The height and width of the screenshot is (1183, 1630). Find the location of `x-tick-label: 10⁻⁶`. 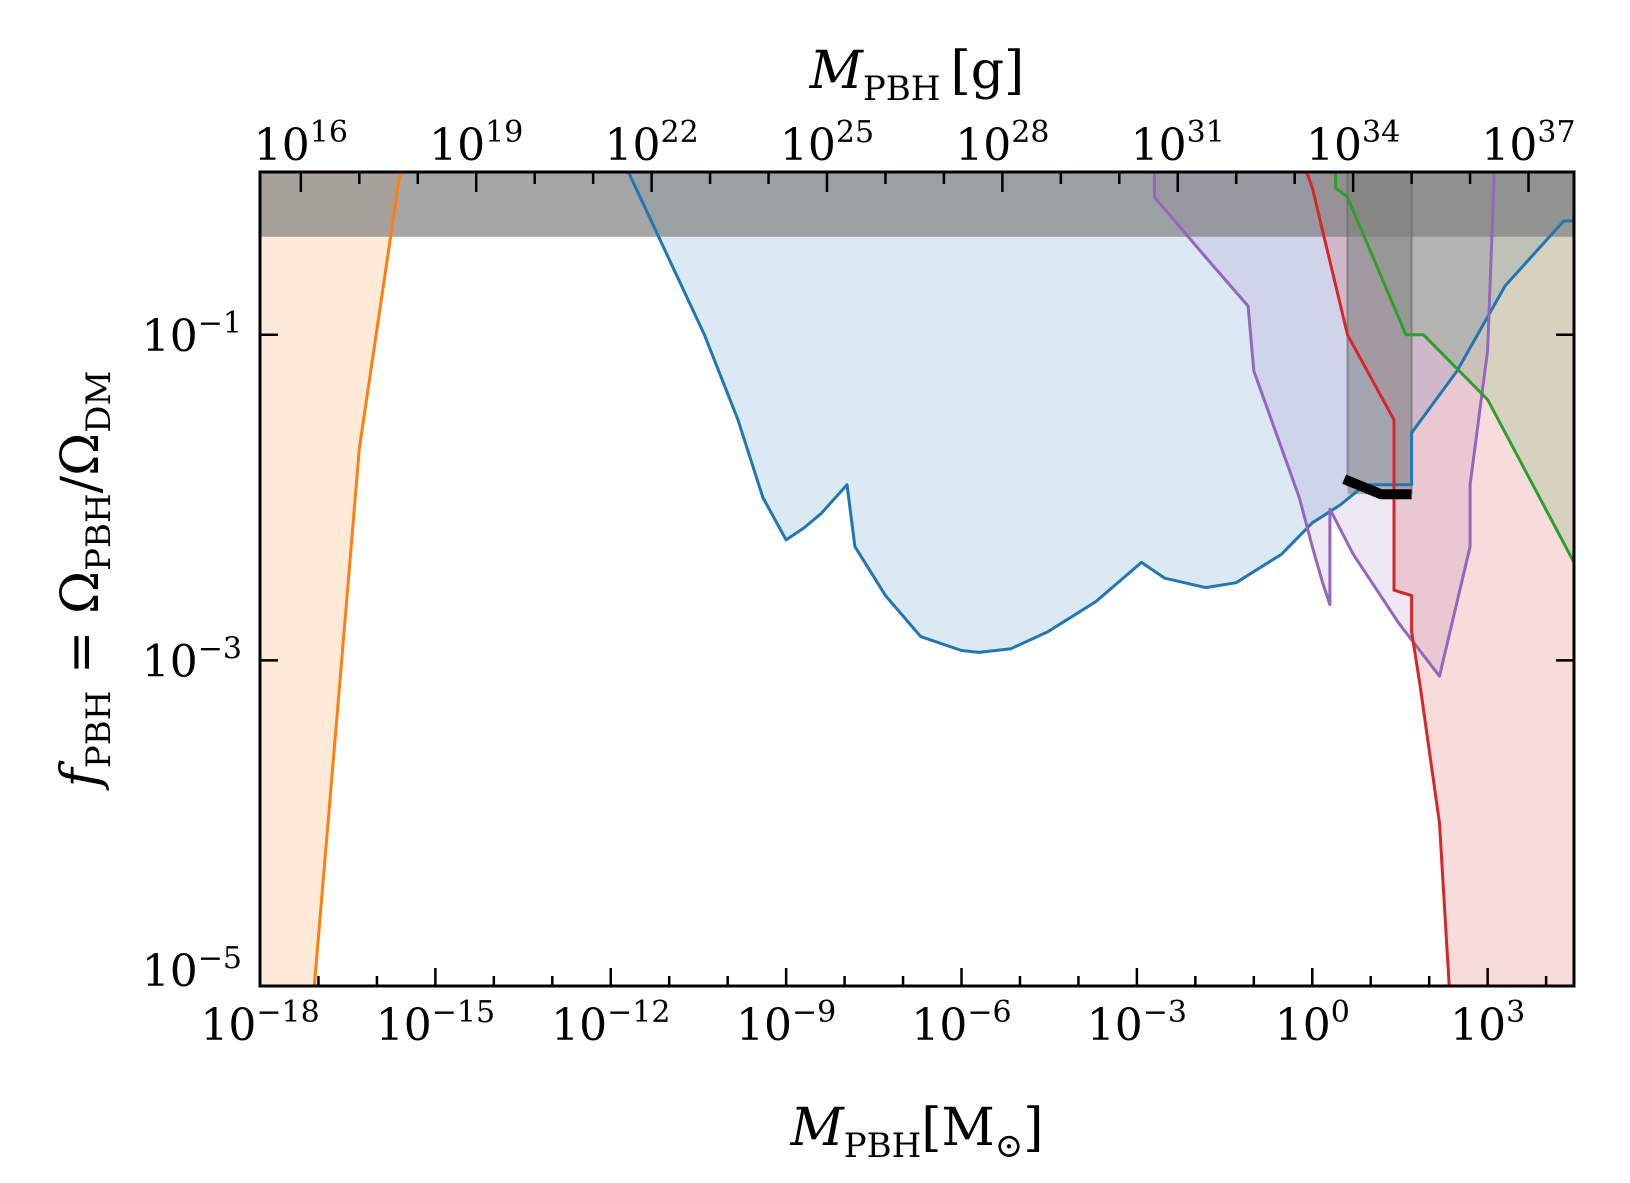

x-tick-label: 10⁻⁶ is located at coordinates (961, 1023).